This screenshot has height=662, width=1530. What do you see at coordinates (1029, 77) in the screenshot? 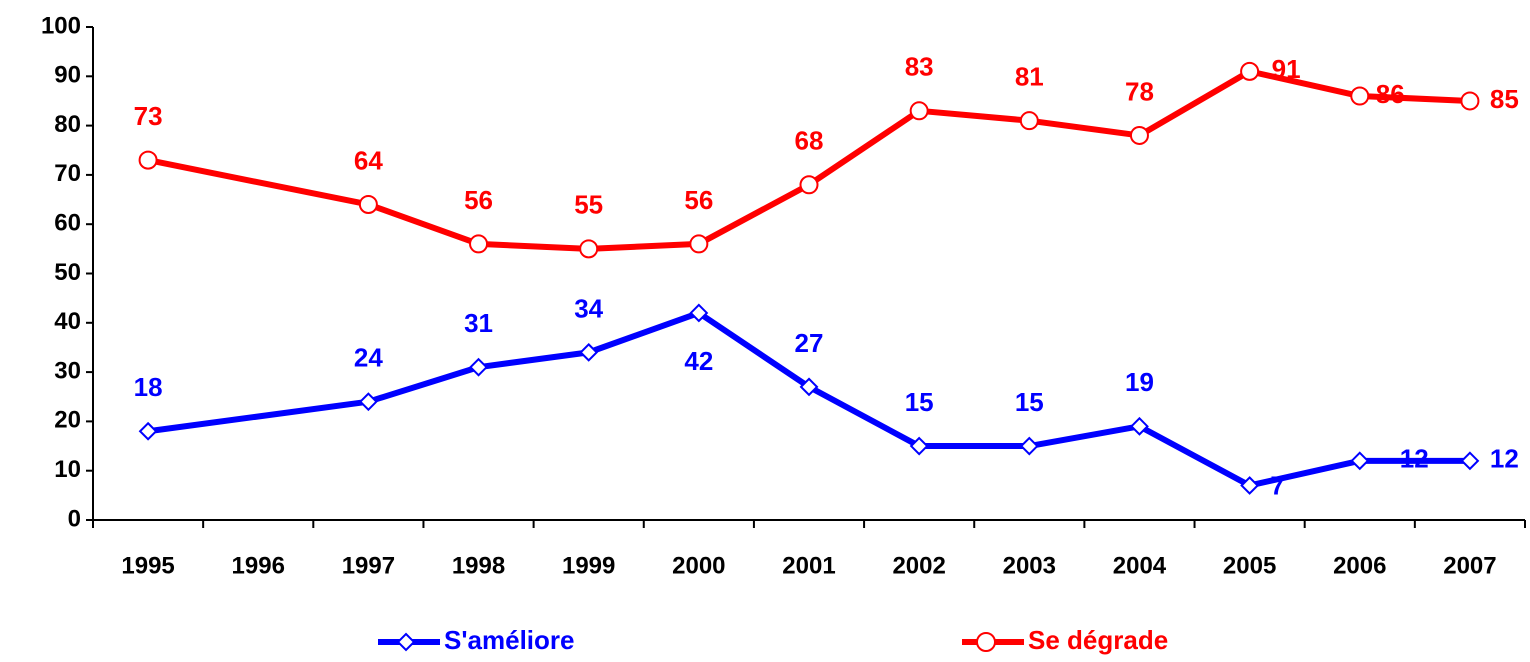
I see `value-label: 81` at bounding box center [1029, 77].